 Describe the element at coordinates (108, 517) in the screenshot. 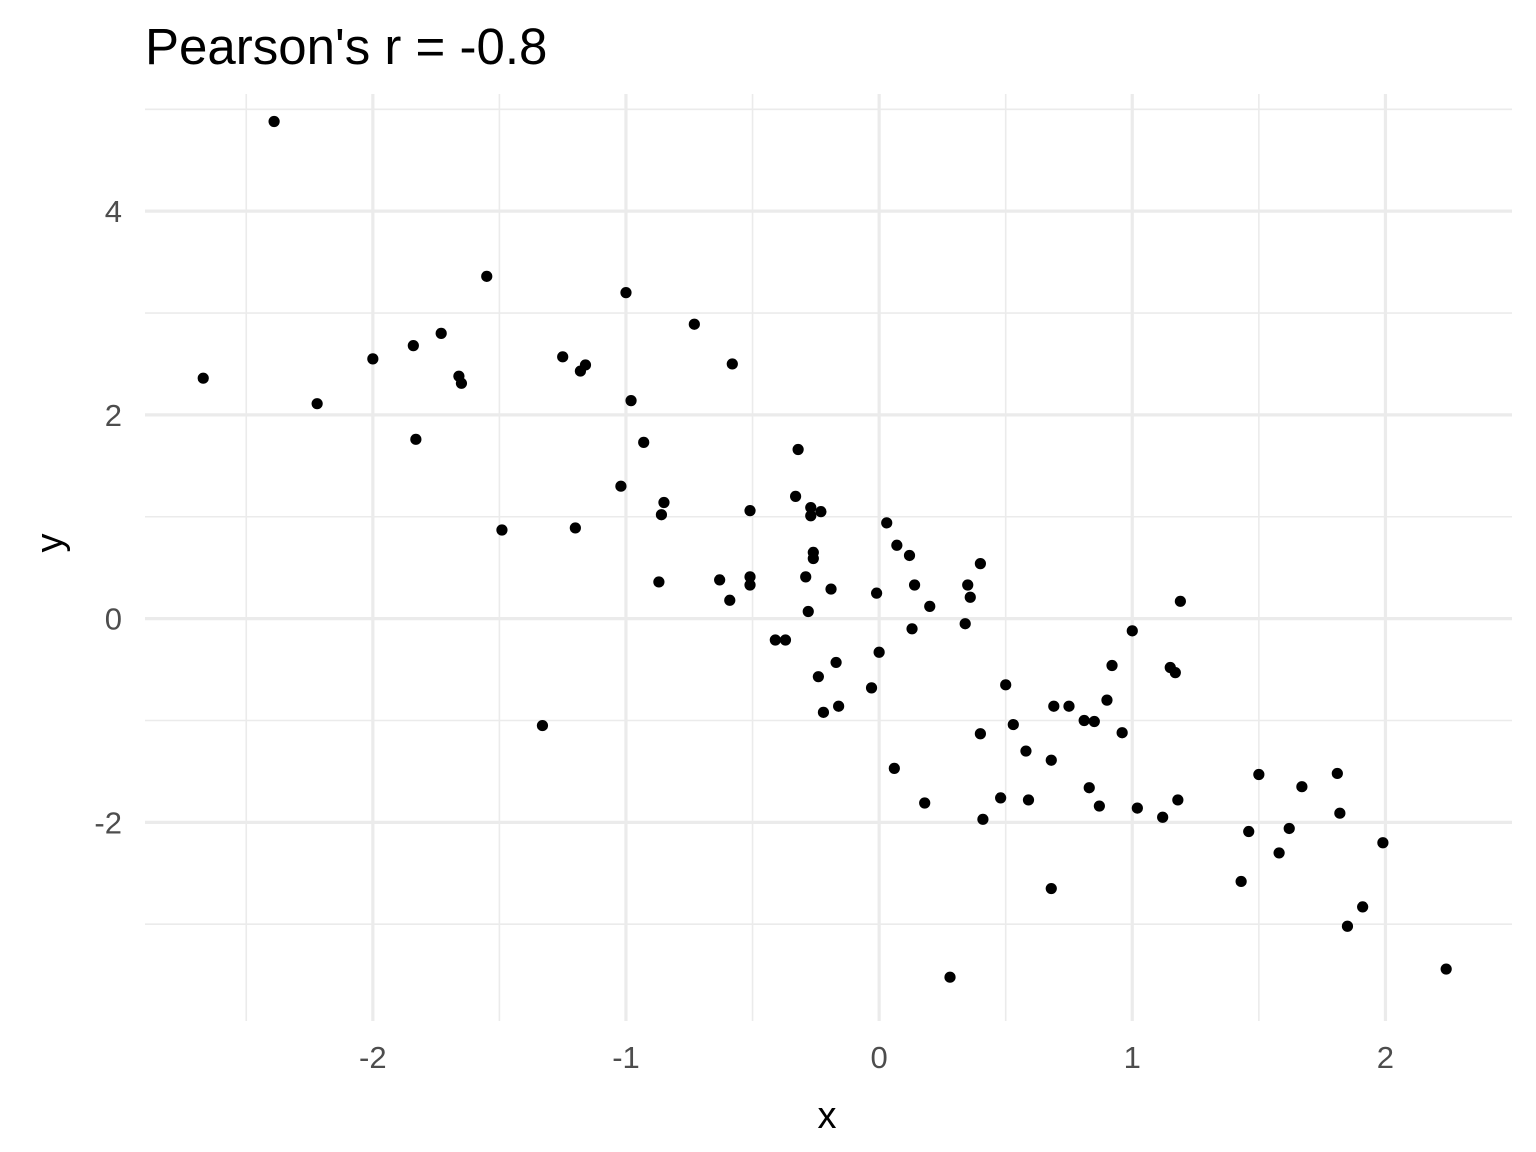

I see `y-axis-tick-labels: -2 0 2 4` at that location.